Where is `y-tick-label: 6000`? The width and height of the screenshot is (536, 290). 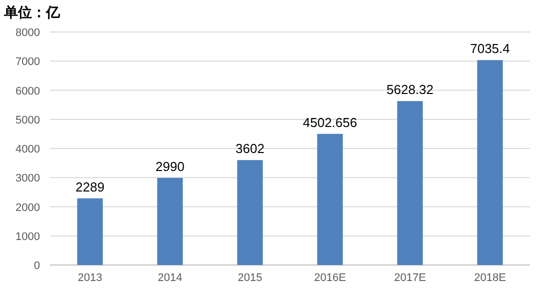 y-tick-label: 6000 is located at coordinates (28, 91).